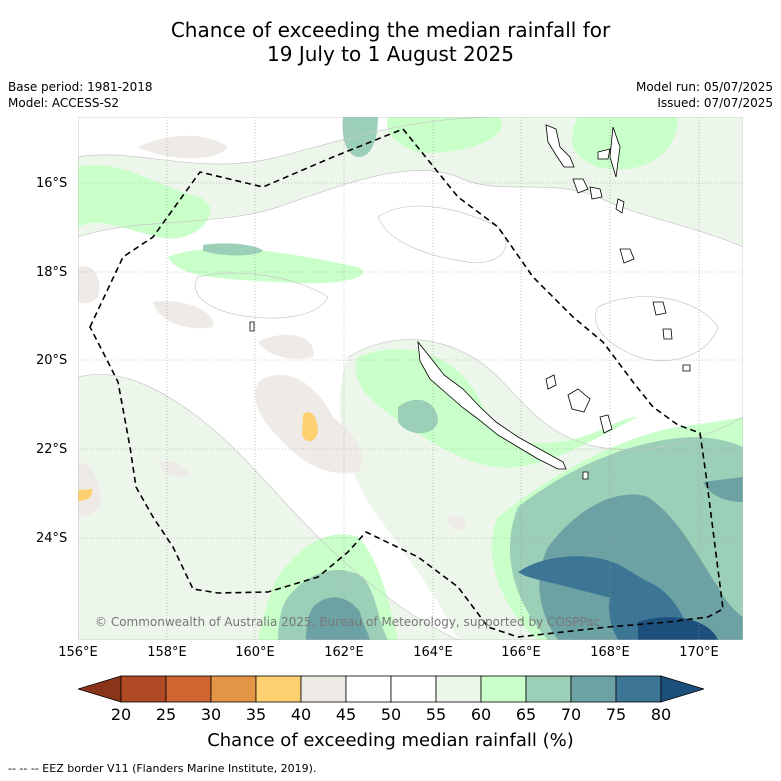  Describe the element at coordinates (526, 714) in the screenshot. I see `colorbar-tick-65: 65` at that location.